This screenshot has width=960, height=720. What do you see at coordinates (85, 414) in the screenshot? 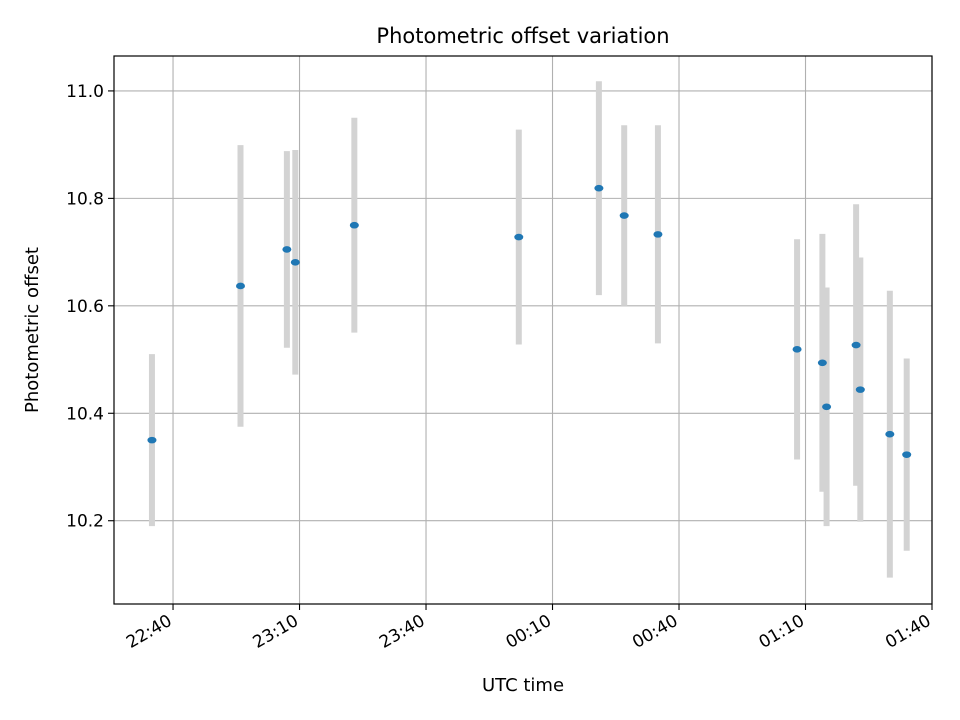
I see `y-tick-label: 10.4` at bounding box center [85, 414].